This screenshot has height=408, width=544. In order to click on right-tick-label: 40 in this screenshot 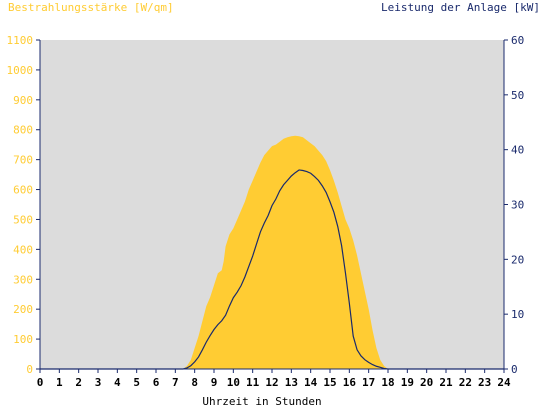, I will do `click(517, 150)`.